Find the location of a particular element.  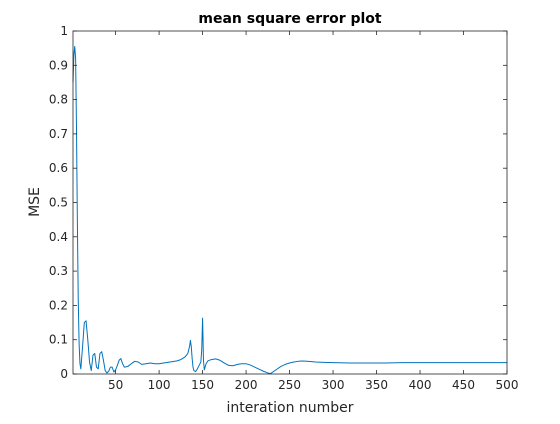

x-axis-label: interation number is located at coordinates (289, 408).